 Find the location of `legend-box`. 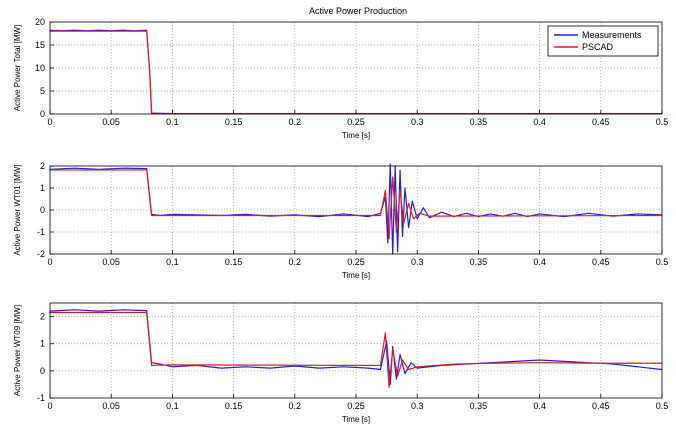

legend-box is located at coordinates (603, 41).